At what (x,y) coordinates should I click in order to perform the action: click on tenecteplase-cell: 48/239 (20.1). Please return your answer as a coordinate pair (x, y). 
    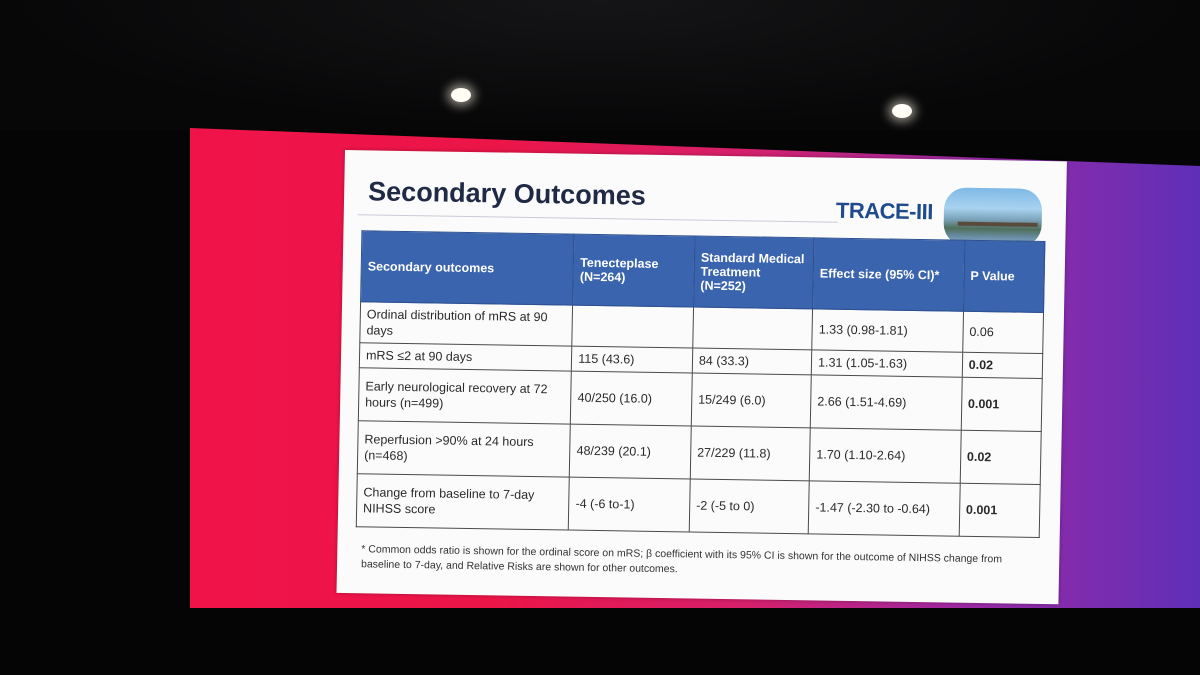
    Looking at the image, I should click on (630, 451).